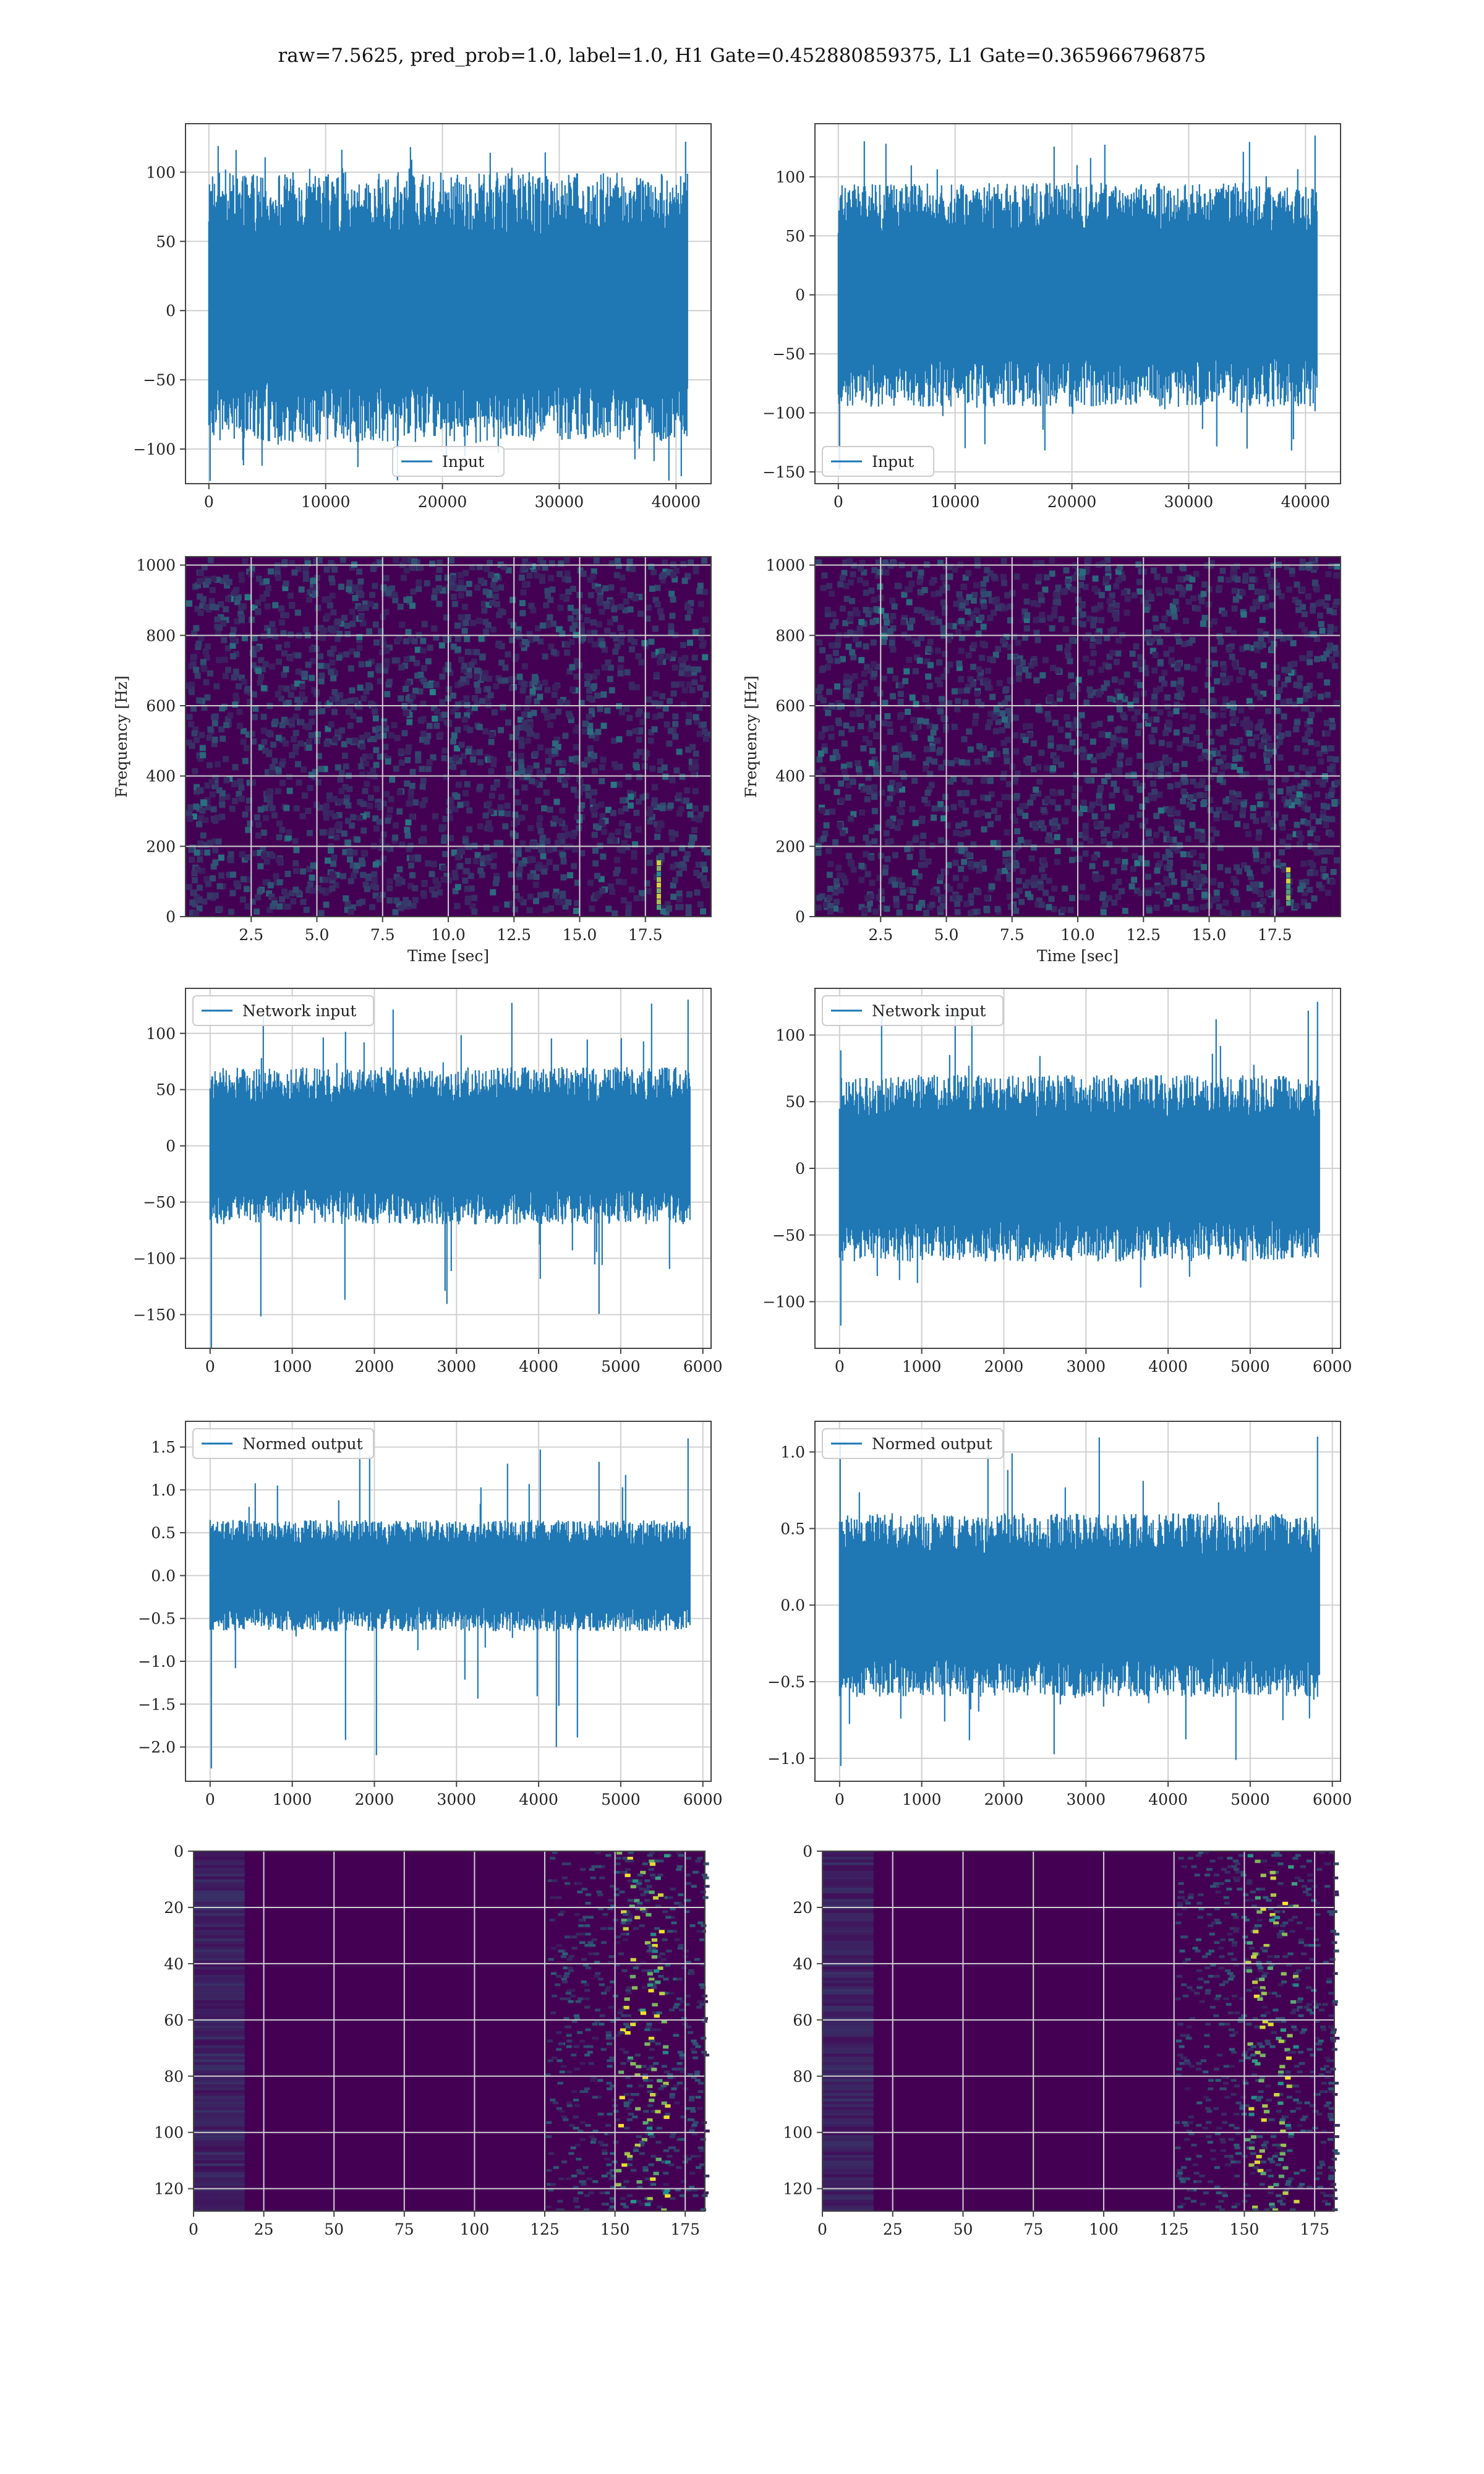  What do you see at coordinates (659, 869) in the screenshot?
I see `event-cell` at bounding box center [659, 869].